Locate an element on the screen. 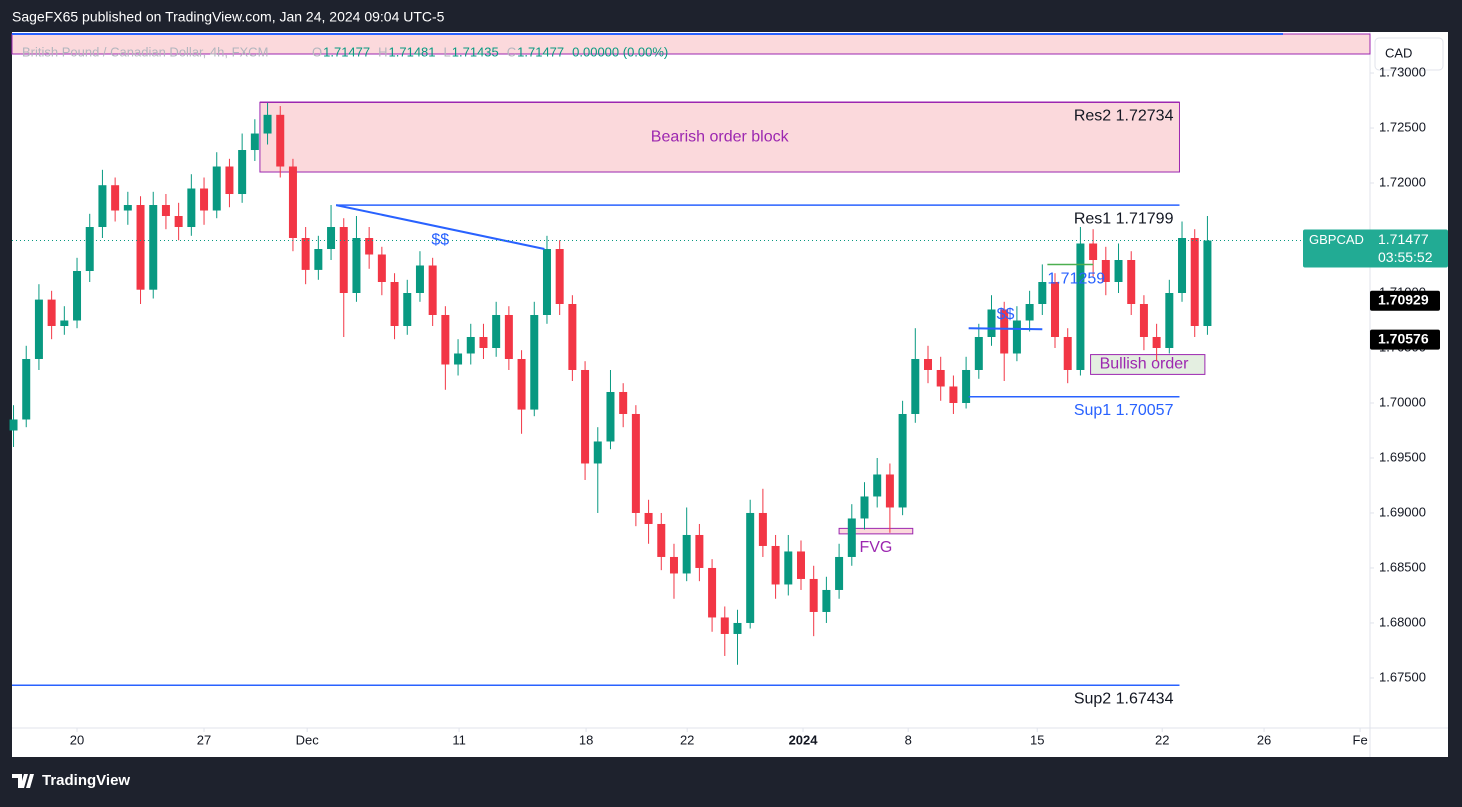  y-tick-label: 1.69000 is located at coordinates (1402, 511).